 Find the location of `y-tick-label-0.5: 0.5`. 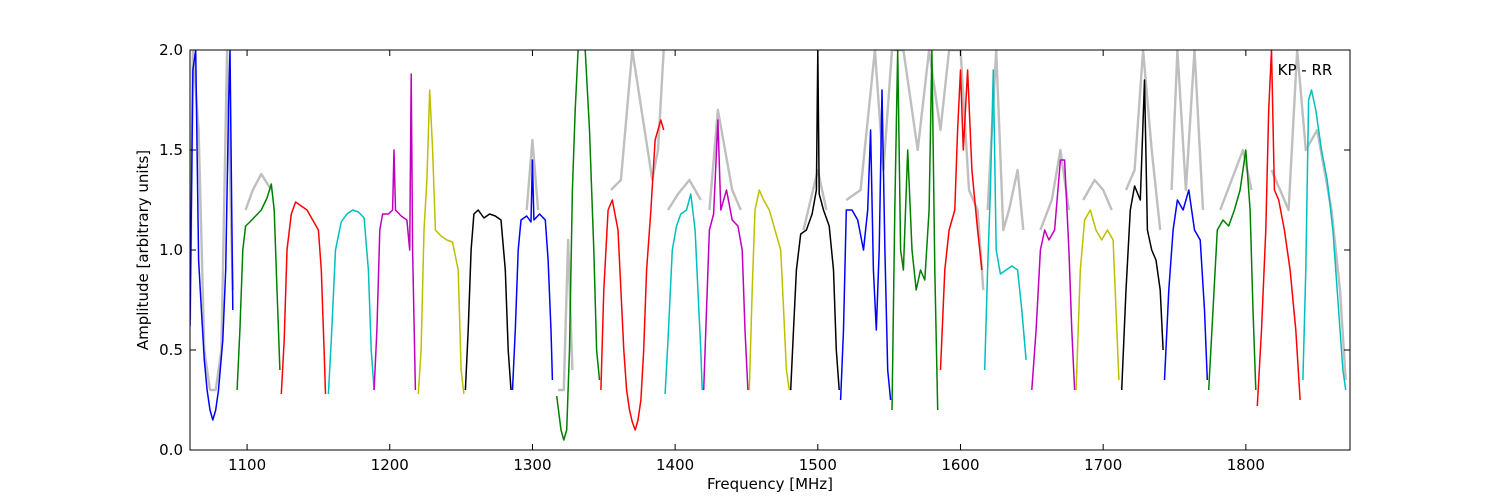

y-tick-label-0.5: 0.5 is located at coordinates (171, 350).